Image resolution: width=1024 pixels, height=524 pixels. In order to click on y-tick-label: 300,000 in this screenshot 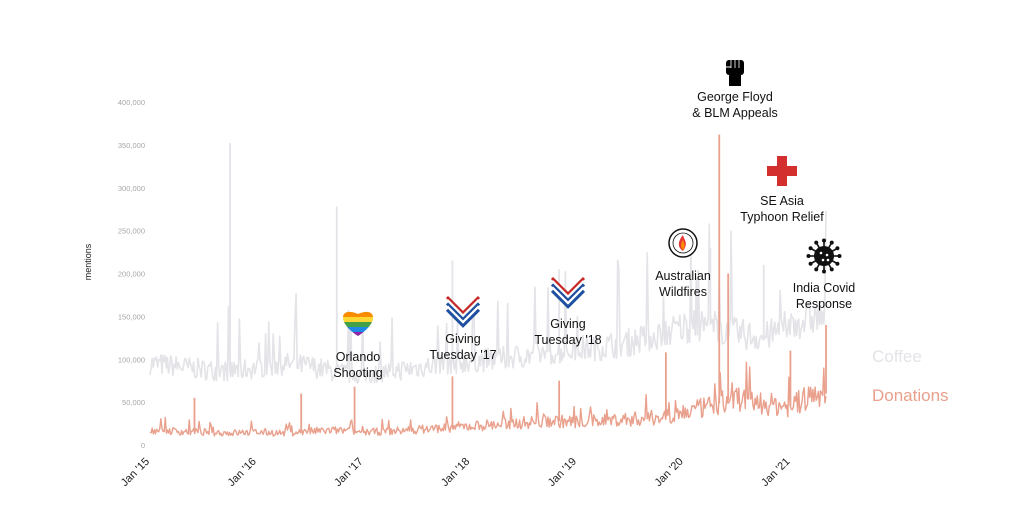, I will do `click(131, 188)`.